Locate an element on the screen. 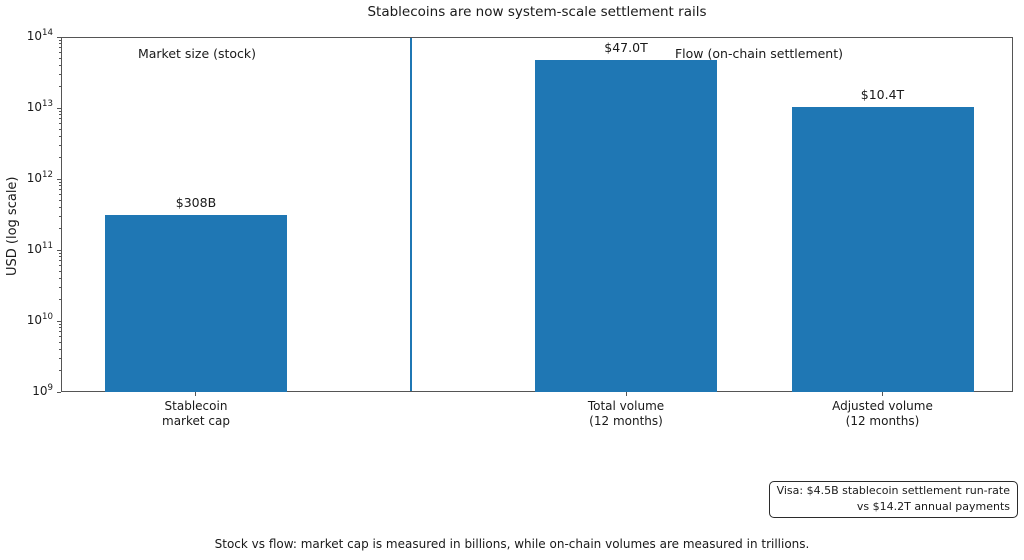 The width and height of the screenshot is (1024, 560). y-tick-label: 1010 is located at coordinates (39, 319).